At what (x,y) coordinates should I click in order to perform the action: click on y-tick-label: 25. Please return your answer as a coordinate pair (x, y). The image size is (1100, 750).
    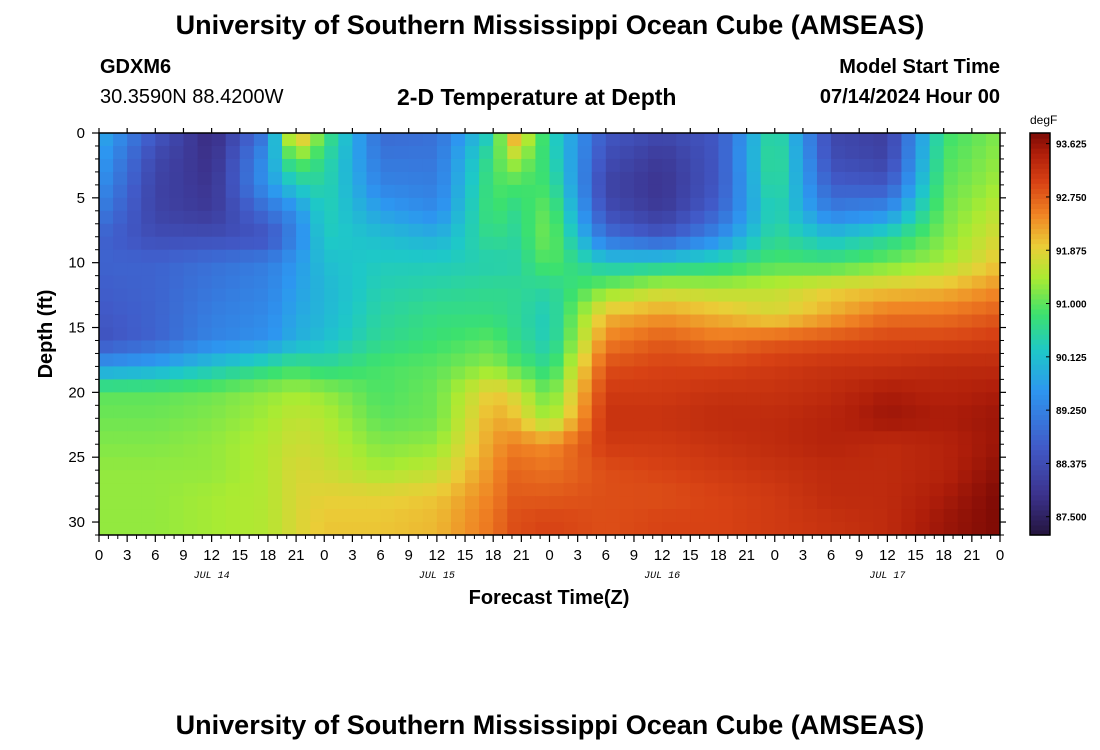
    Looking at the image, I should click on (76, 457).